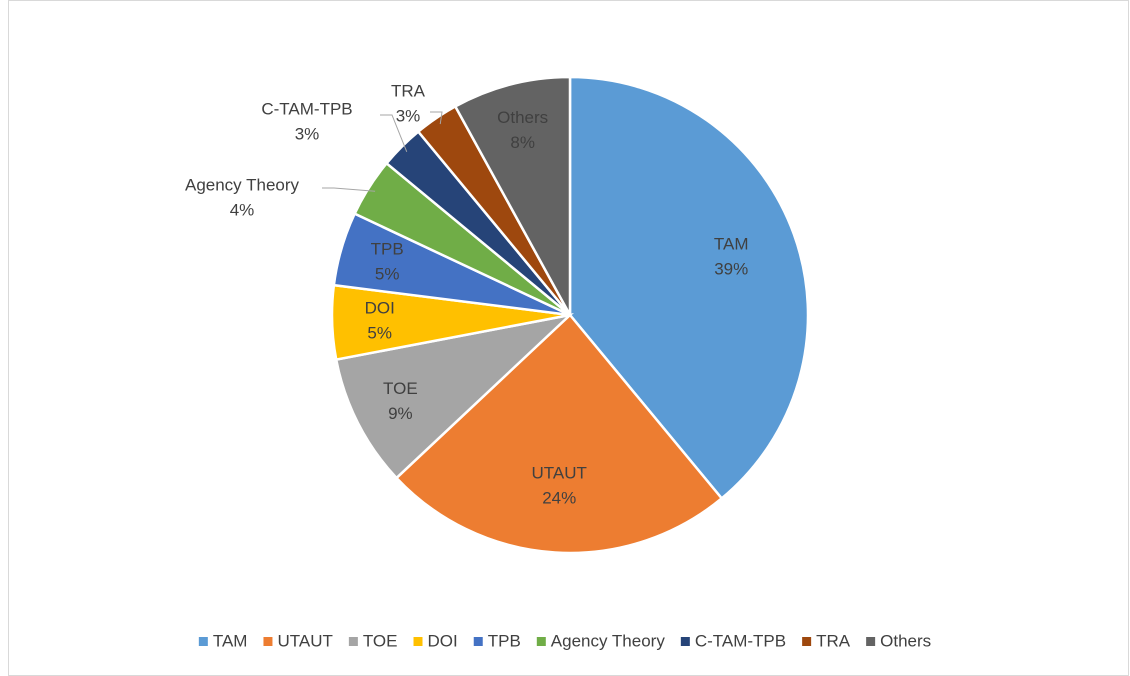  I want to click on data-label-name: Others, so click(522, 117).